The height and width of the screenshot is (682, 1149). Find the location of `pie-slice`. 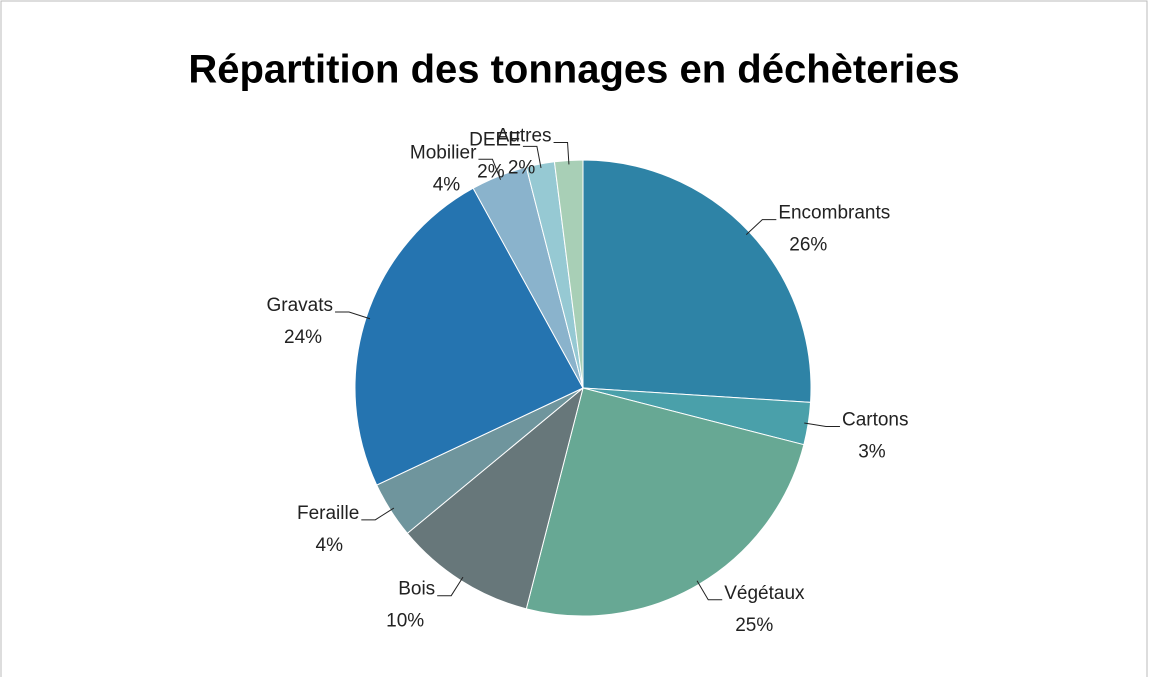

pie-slice is located at coordinates (697, 281).